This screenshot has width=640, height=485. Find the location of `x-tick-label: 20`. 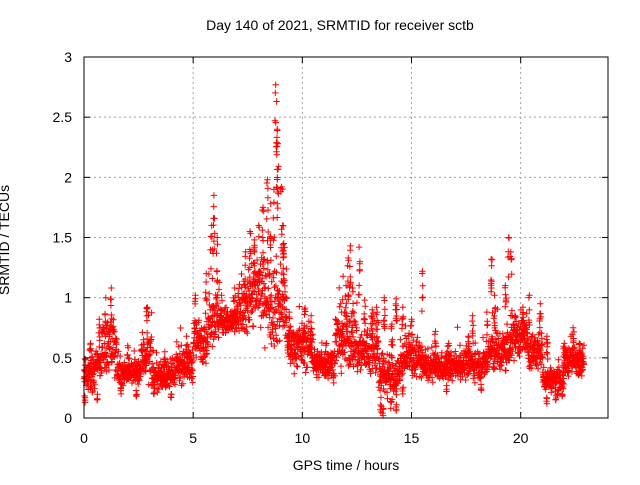

x-tick-label: 20 is located at coordinates (521, 438).